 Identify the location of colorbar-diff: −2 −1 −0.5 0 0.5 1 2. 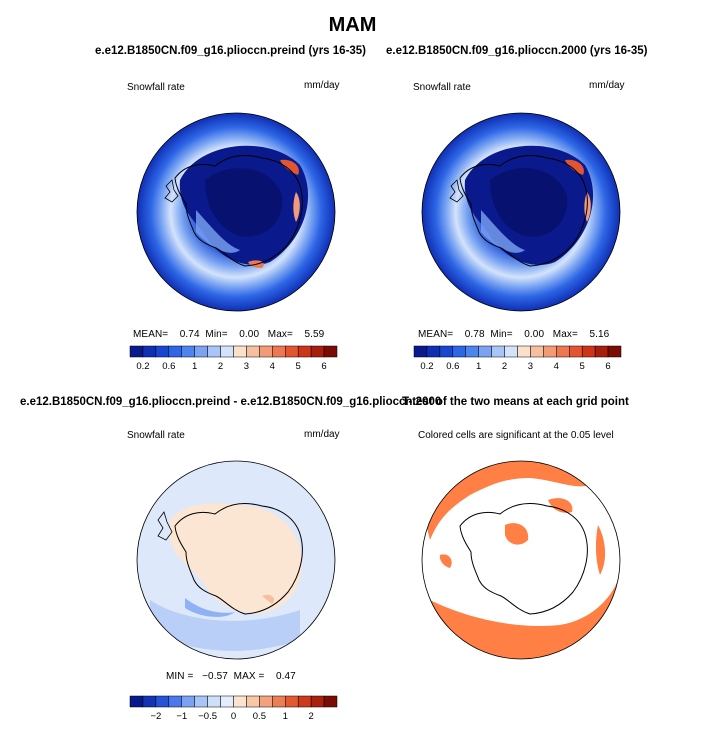
(233, 709).